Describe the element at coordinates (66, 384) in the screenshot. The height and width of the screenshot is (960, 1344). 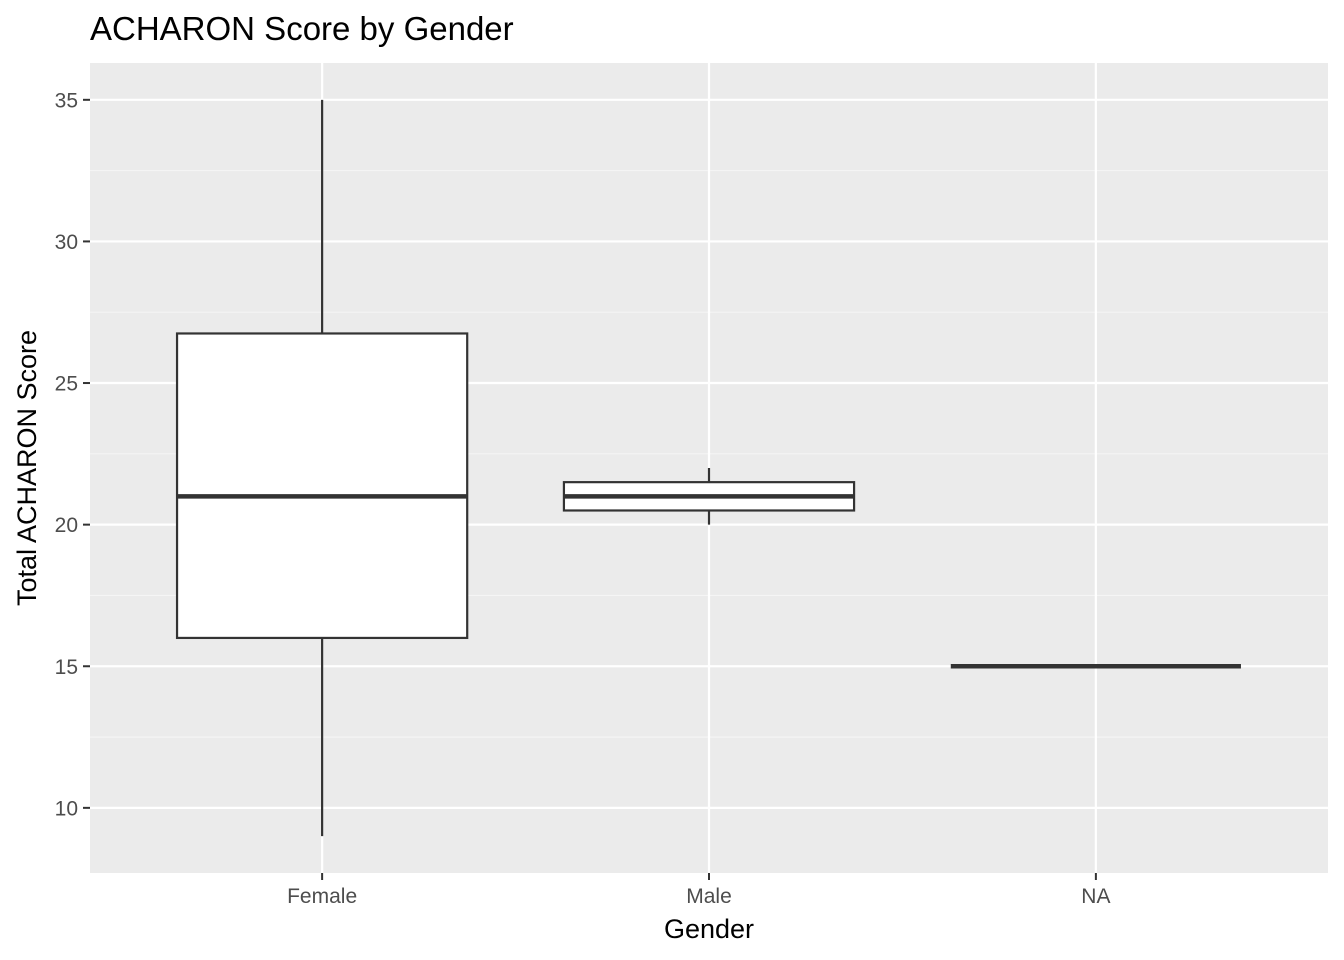
I see `y-tick-label: 25` at that location.